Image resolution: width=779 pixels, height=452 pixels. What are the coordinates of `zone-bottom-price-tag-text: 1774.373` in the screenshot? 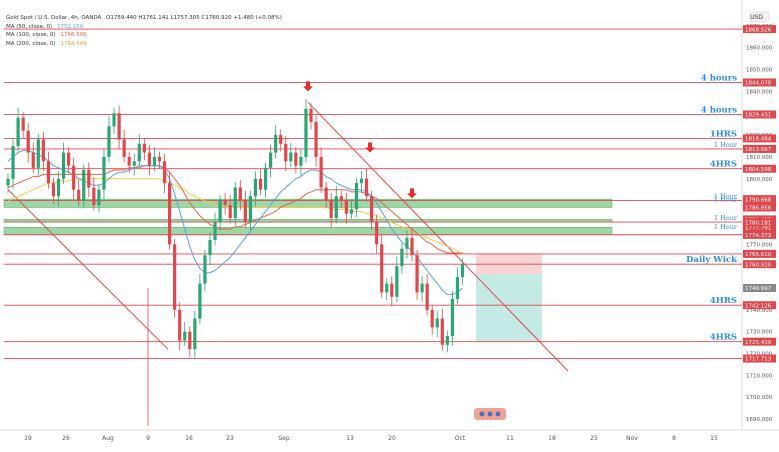 It's located at (758, 236).